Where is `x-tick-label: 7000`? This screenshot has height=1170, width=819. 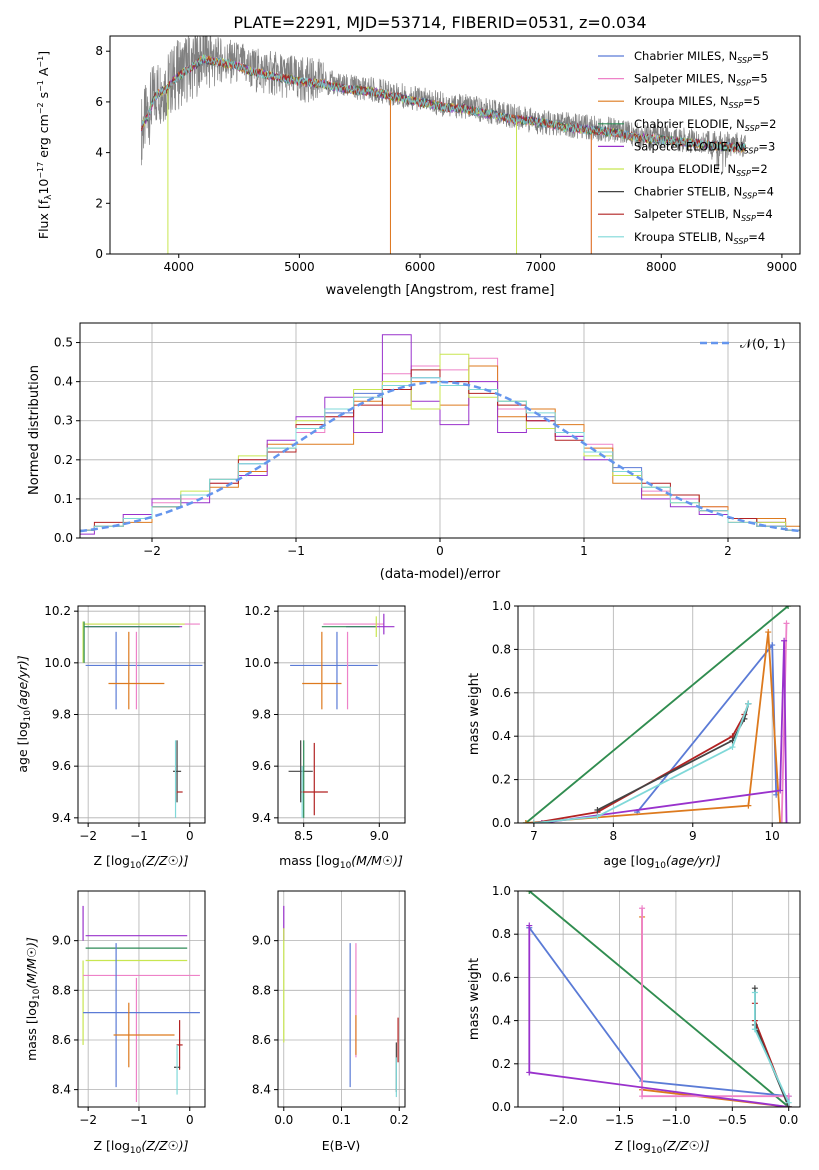 x-tick-label: 7000 is located at coordinates (540, 267).